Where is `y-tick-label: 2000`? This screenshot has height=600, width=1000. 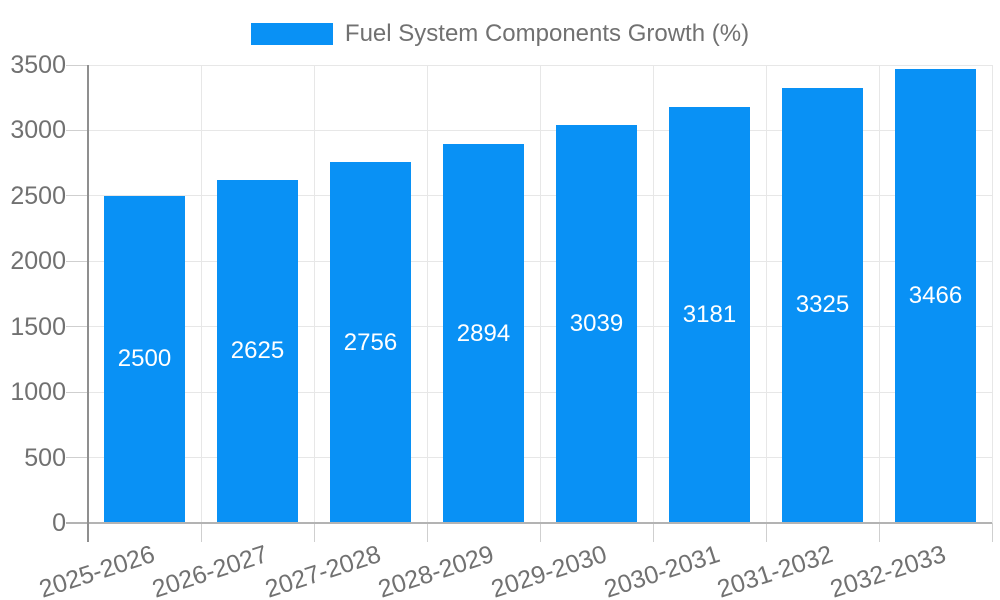 y-tick-label: 2000 is located at coordinates (38, 261).